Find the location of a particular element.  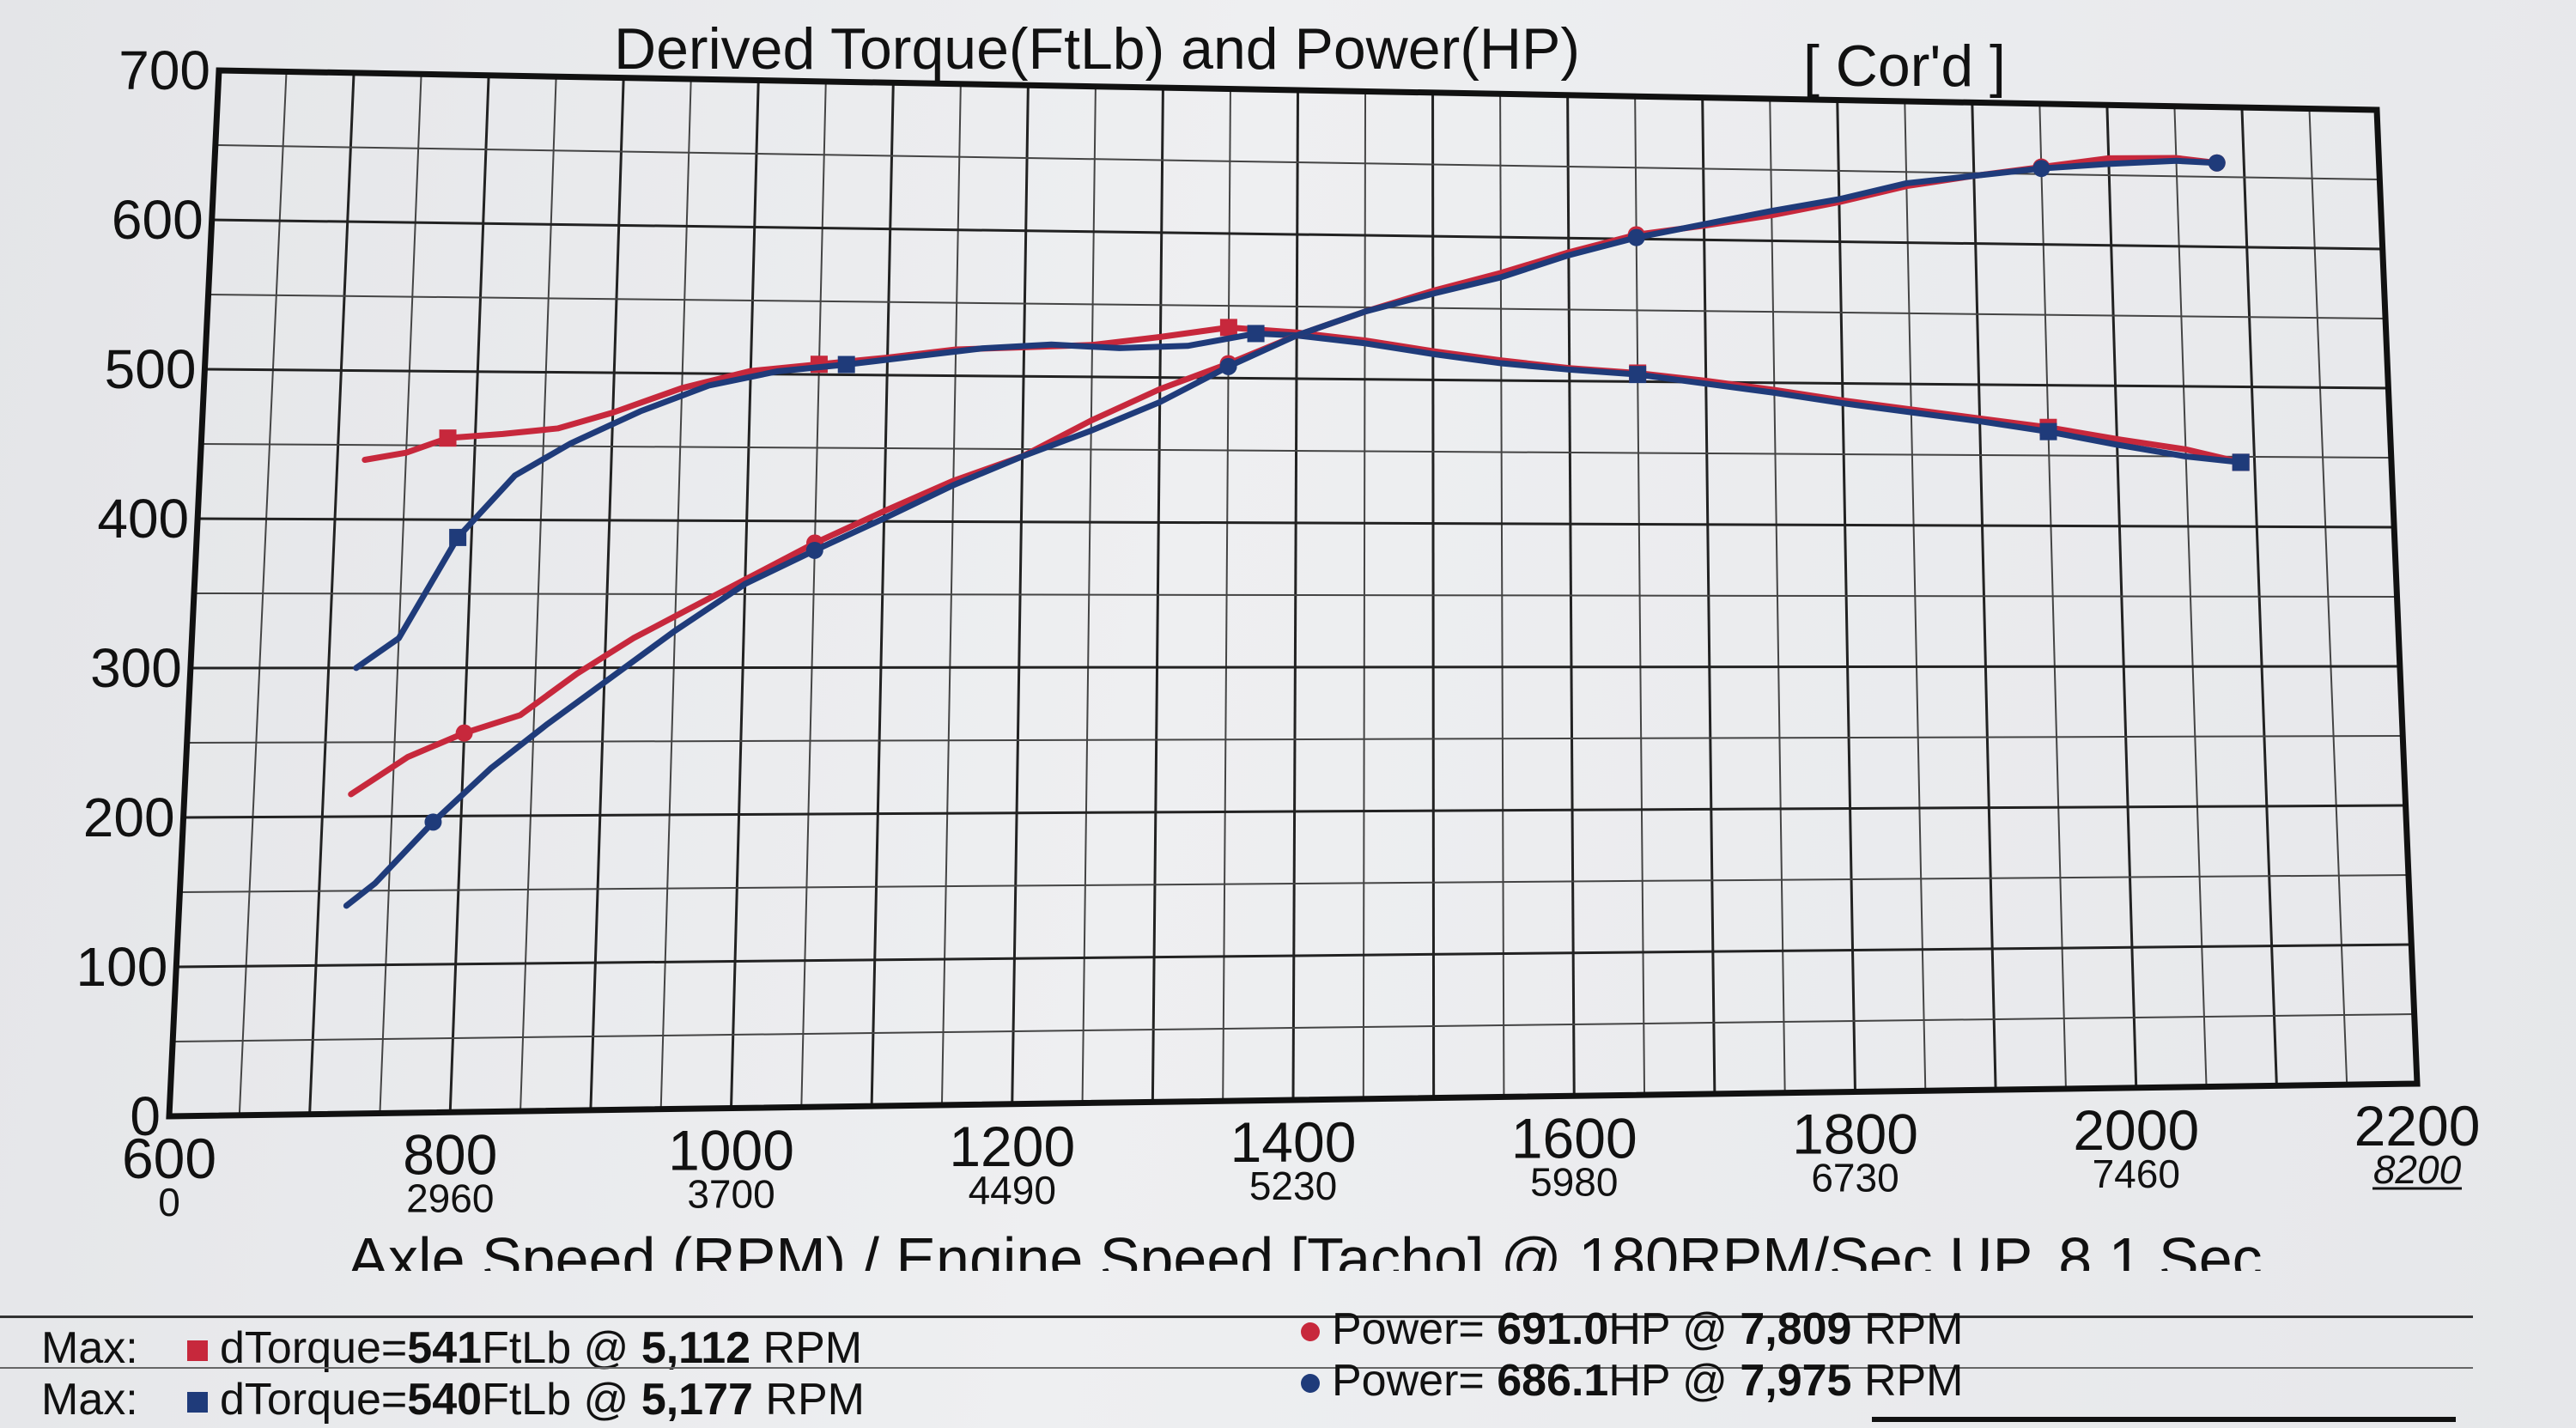

y-tick-label: 700 is located at coordinates (164, 70).